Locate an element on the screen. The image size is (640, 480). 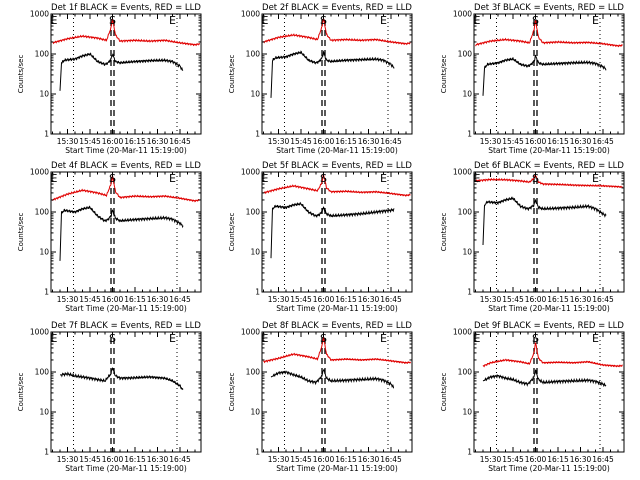
chart-title: Det 6f BLACK = Events, RED = LLD is located at coordinates (549, 166).